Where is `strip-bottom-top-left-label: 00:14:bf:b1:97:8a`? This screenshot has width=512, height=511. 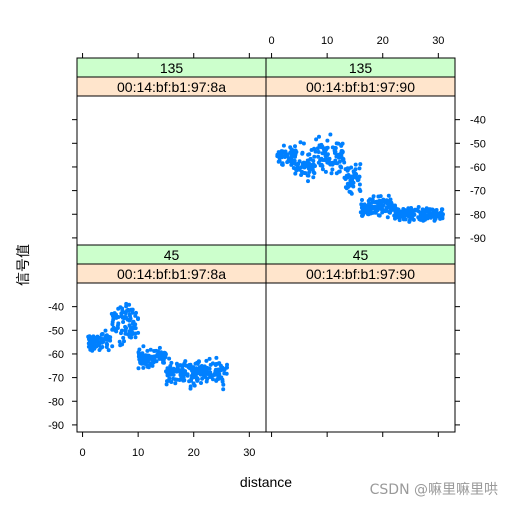
strip-bottom-top-left-label: 00:14:bf:b1:97:8a is located at coordinates (171, 87).